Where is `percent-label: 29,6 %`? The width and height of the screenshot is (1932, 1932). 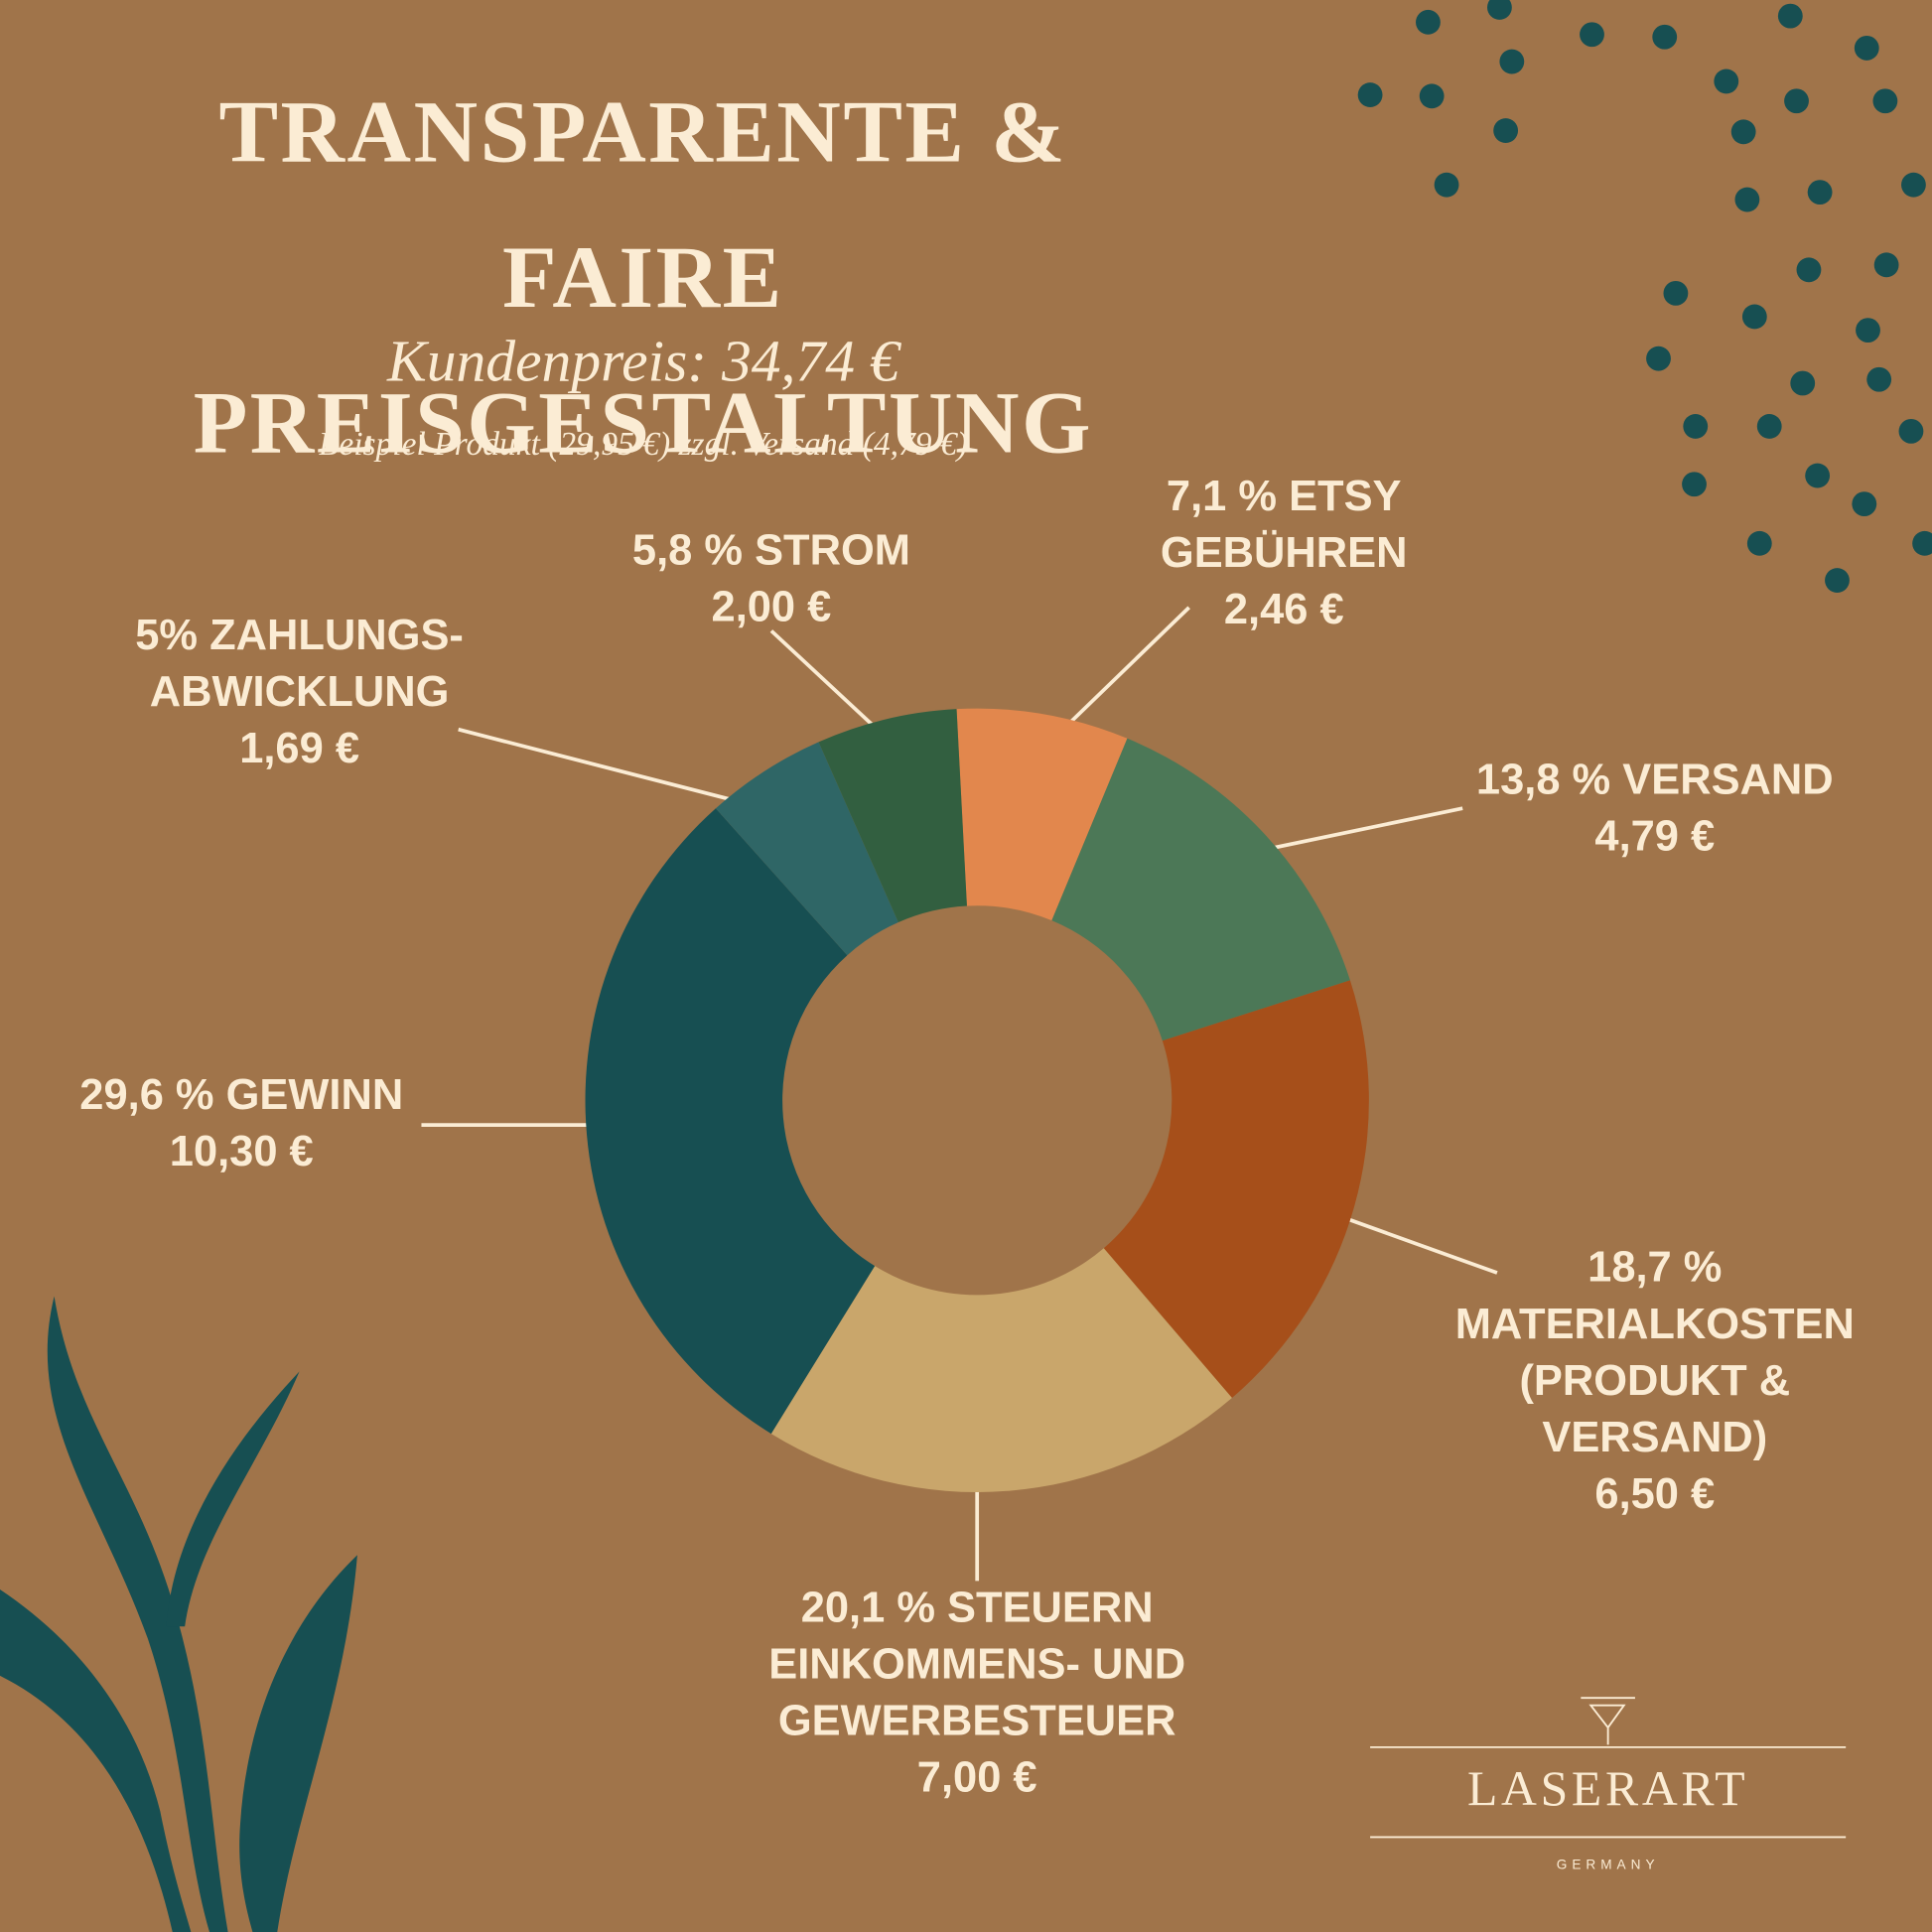 percent-label: 29,6 % is located at coordinates (147, 1095).